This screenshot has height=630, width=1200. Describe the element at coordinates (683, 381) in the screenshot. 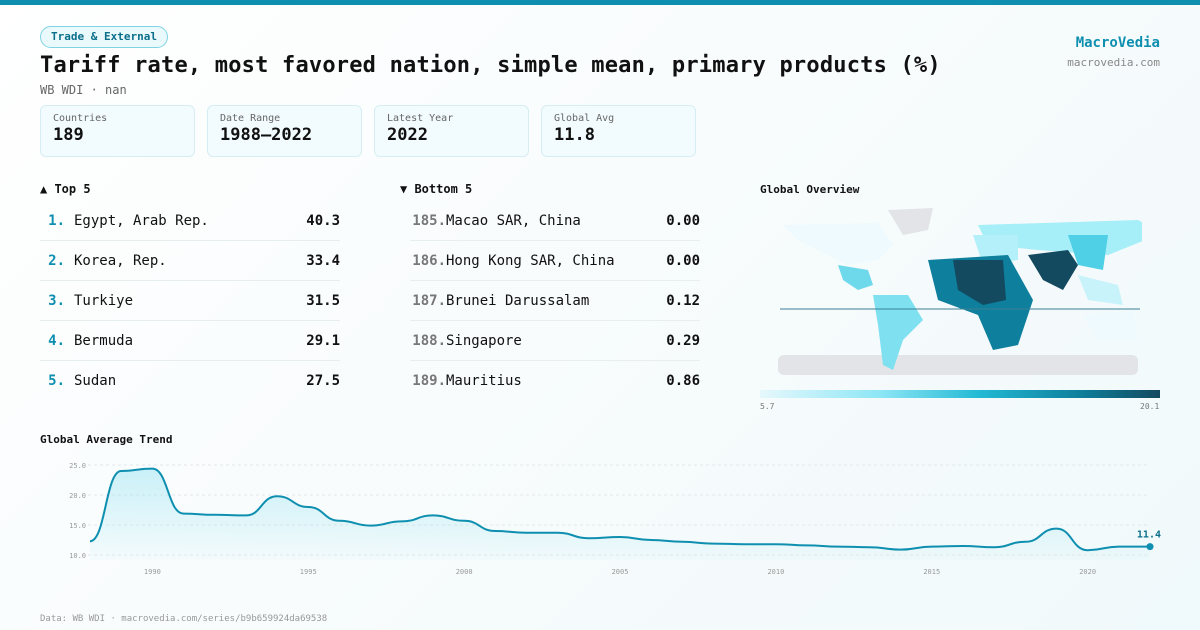

I see `value: 0.86` at that location.